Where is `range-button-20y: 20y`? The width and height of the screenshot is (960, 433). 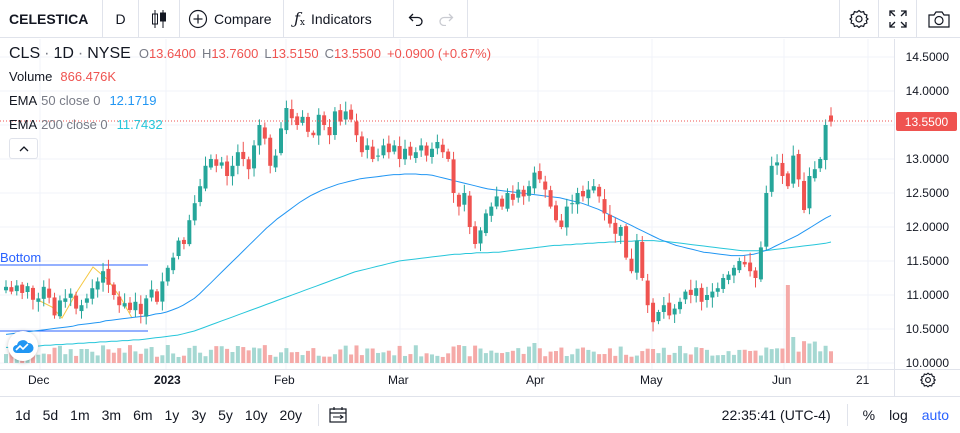
range-button-20y: 20y is located at coordinates (291, 414).